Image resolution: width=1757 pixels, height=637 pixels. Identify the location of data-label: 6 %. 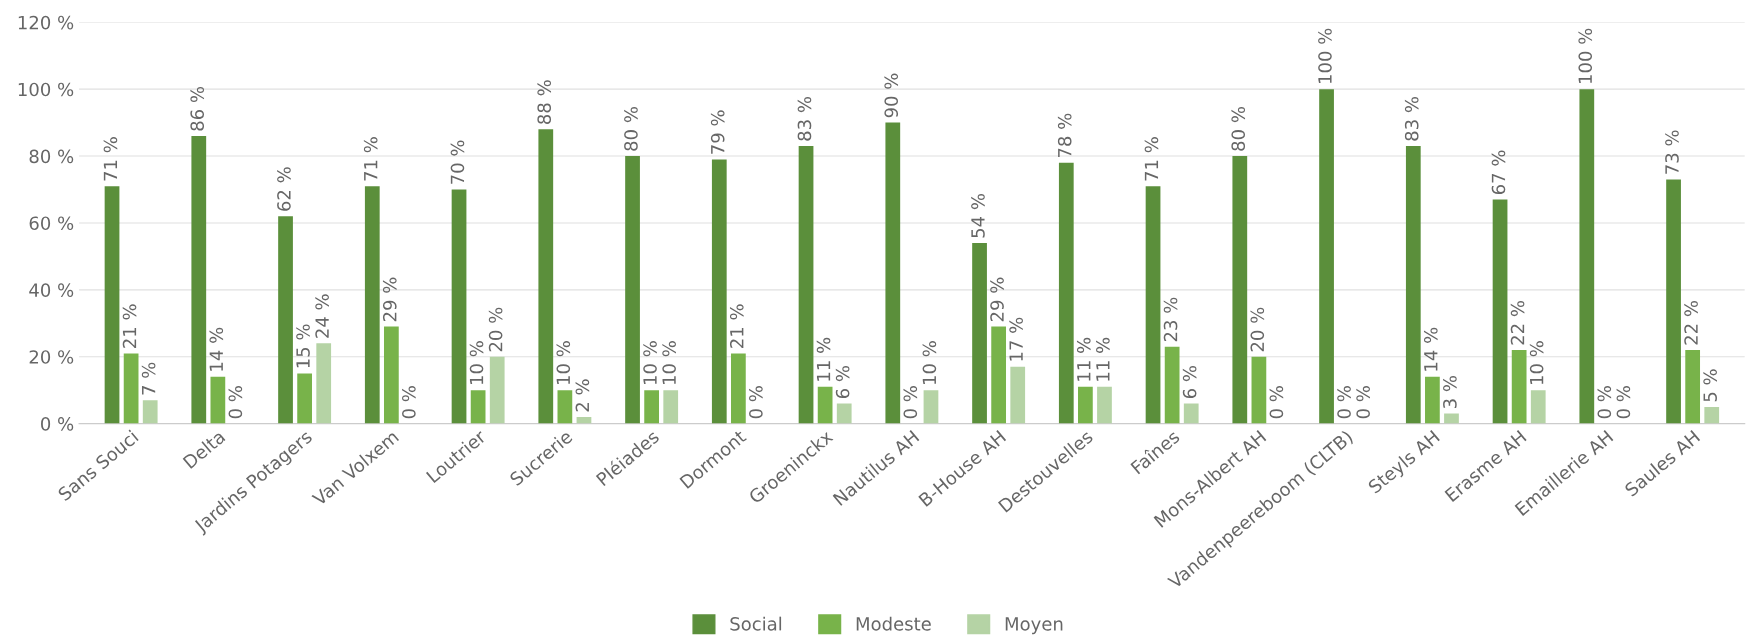
(1189, 382).